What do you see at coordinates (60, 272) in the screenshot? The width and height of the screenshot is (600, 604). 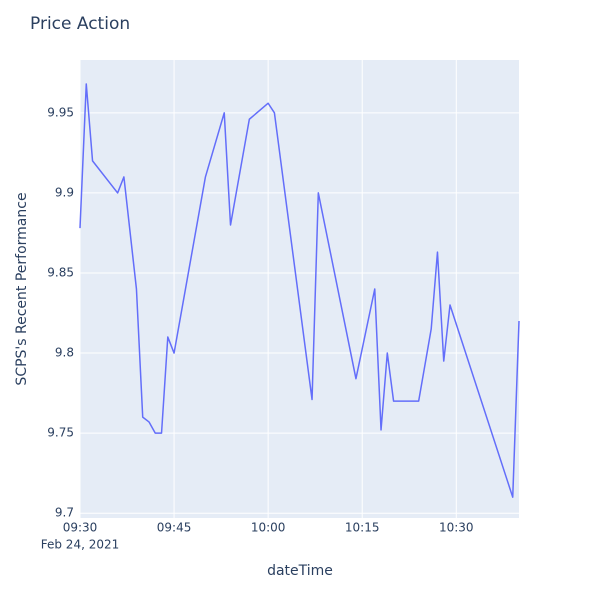 I see `y-tick-label: 9.85` at bounding box center [60, 272].